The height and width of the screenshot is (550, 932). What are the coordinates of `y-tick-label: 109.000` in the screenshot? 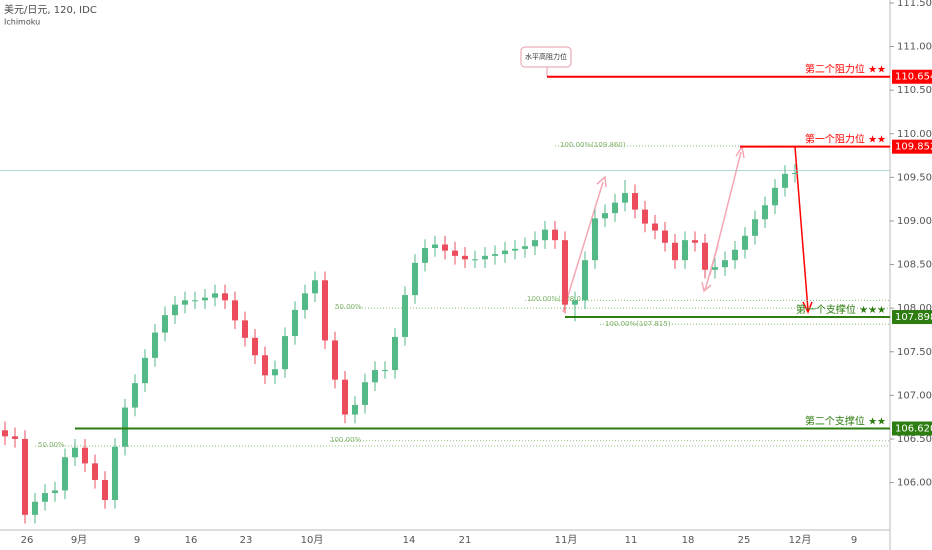 It's located at (914, 221).